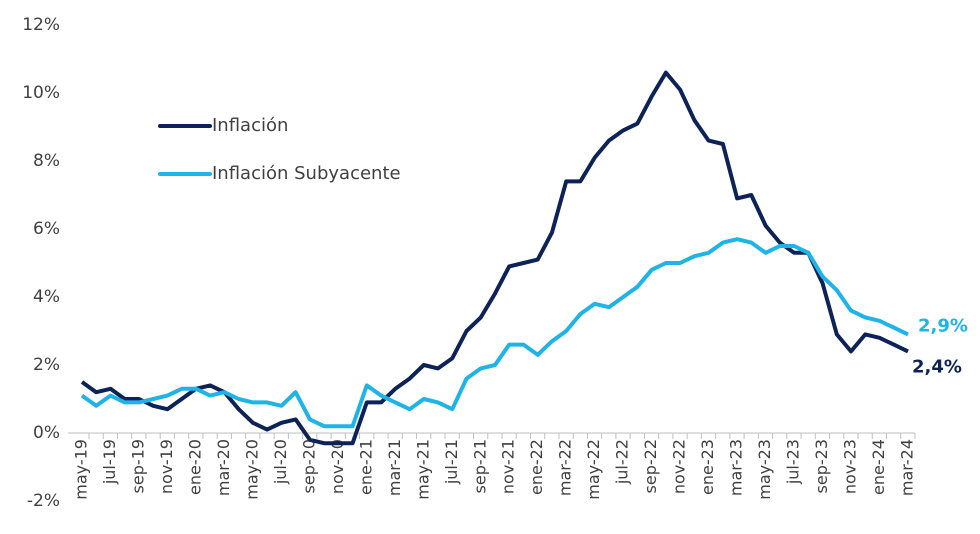 The height and width of the screenshot is (534, 980). What do you see at coordinates (821, 466) in the screenshot?
I see `x-tick-label: sep-23` at bounding box center [821, 466].